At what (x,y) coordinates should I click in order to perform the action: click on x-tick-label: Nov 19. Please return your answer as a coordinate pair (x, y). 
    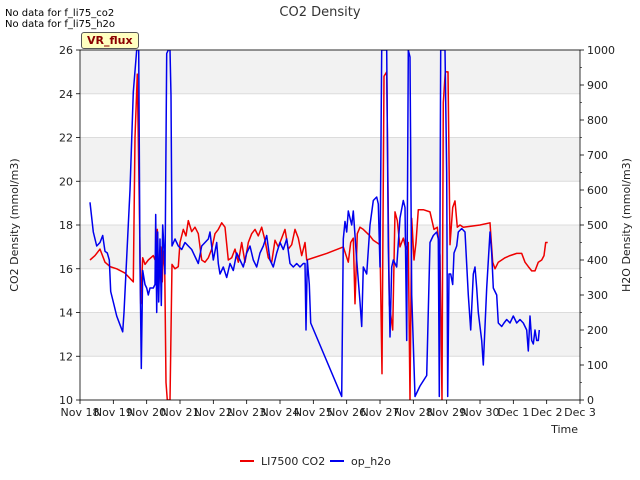
    Looking at the image, I should click on (113, 412).